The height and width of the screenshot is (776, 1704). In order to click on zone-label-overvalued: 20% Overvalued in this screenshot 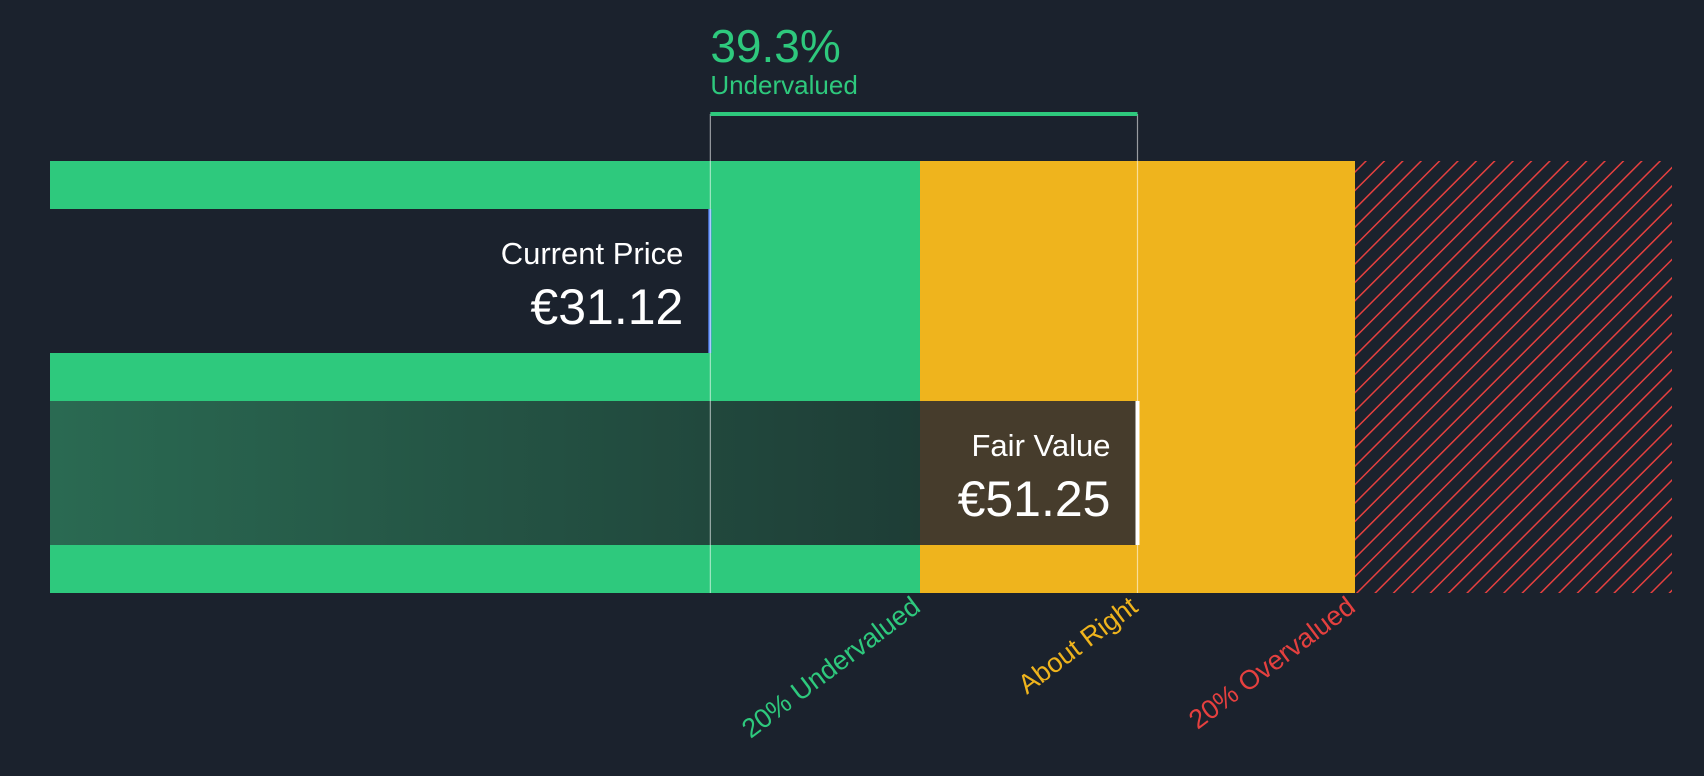, I will do `click(1271, 663)`.